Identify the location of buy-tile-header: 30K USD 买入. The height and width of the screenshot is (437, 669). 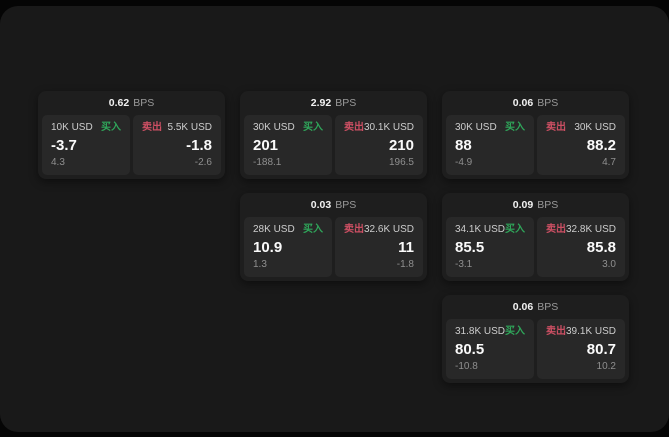
(490, 128).